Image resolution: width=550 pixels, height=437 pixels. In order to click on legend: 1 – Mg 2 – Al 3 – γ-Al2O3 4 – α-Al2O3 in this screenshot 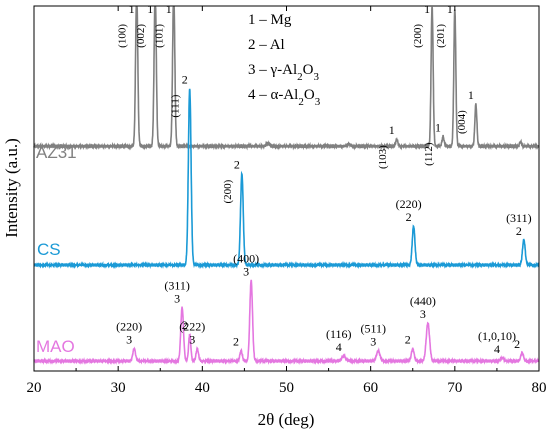, I will do `click(284, 60)`.